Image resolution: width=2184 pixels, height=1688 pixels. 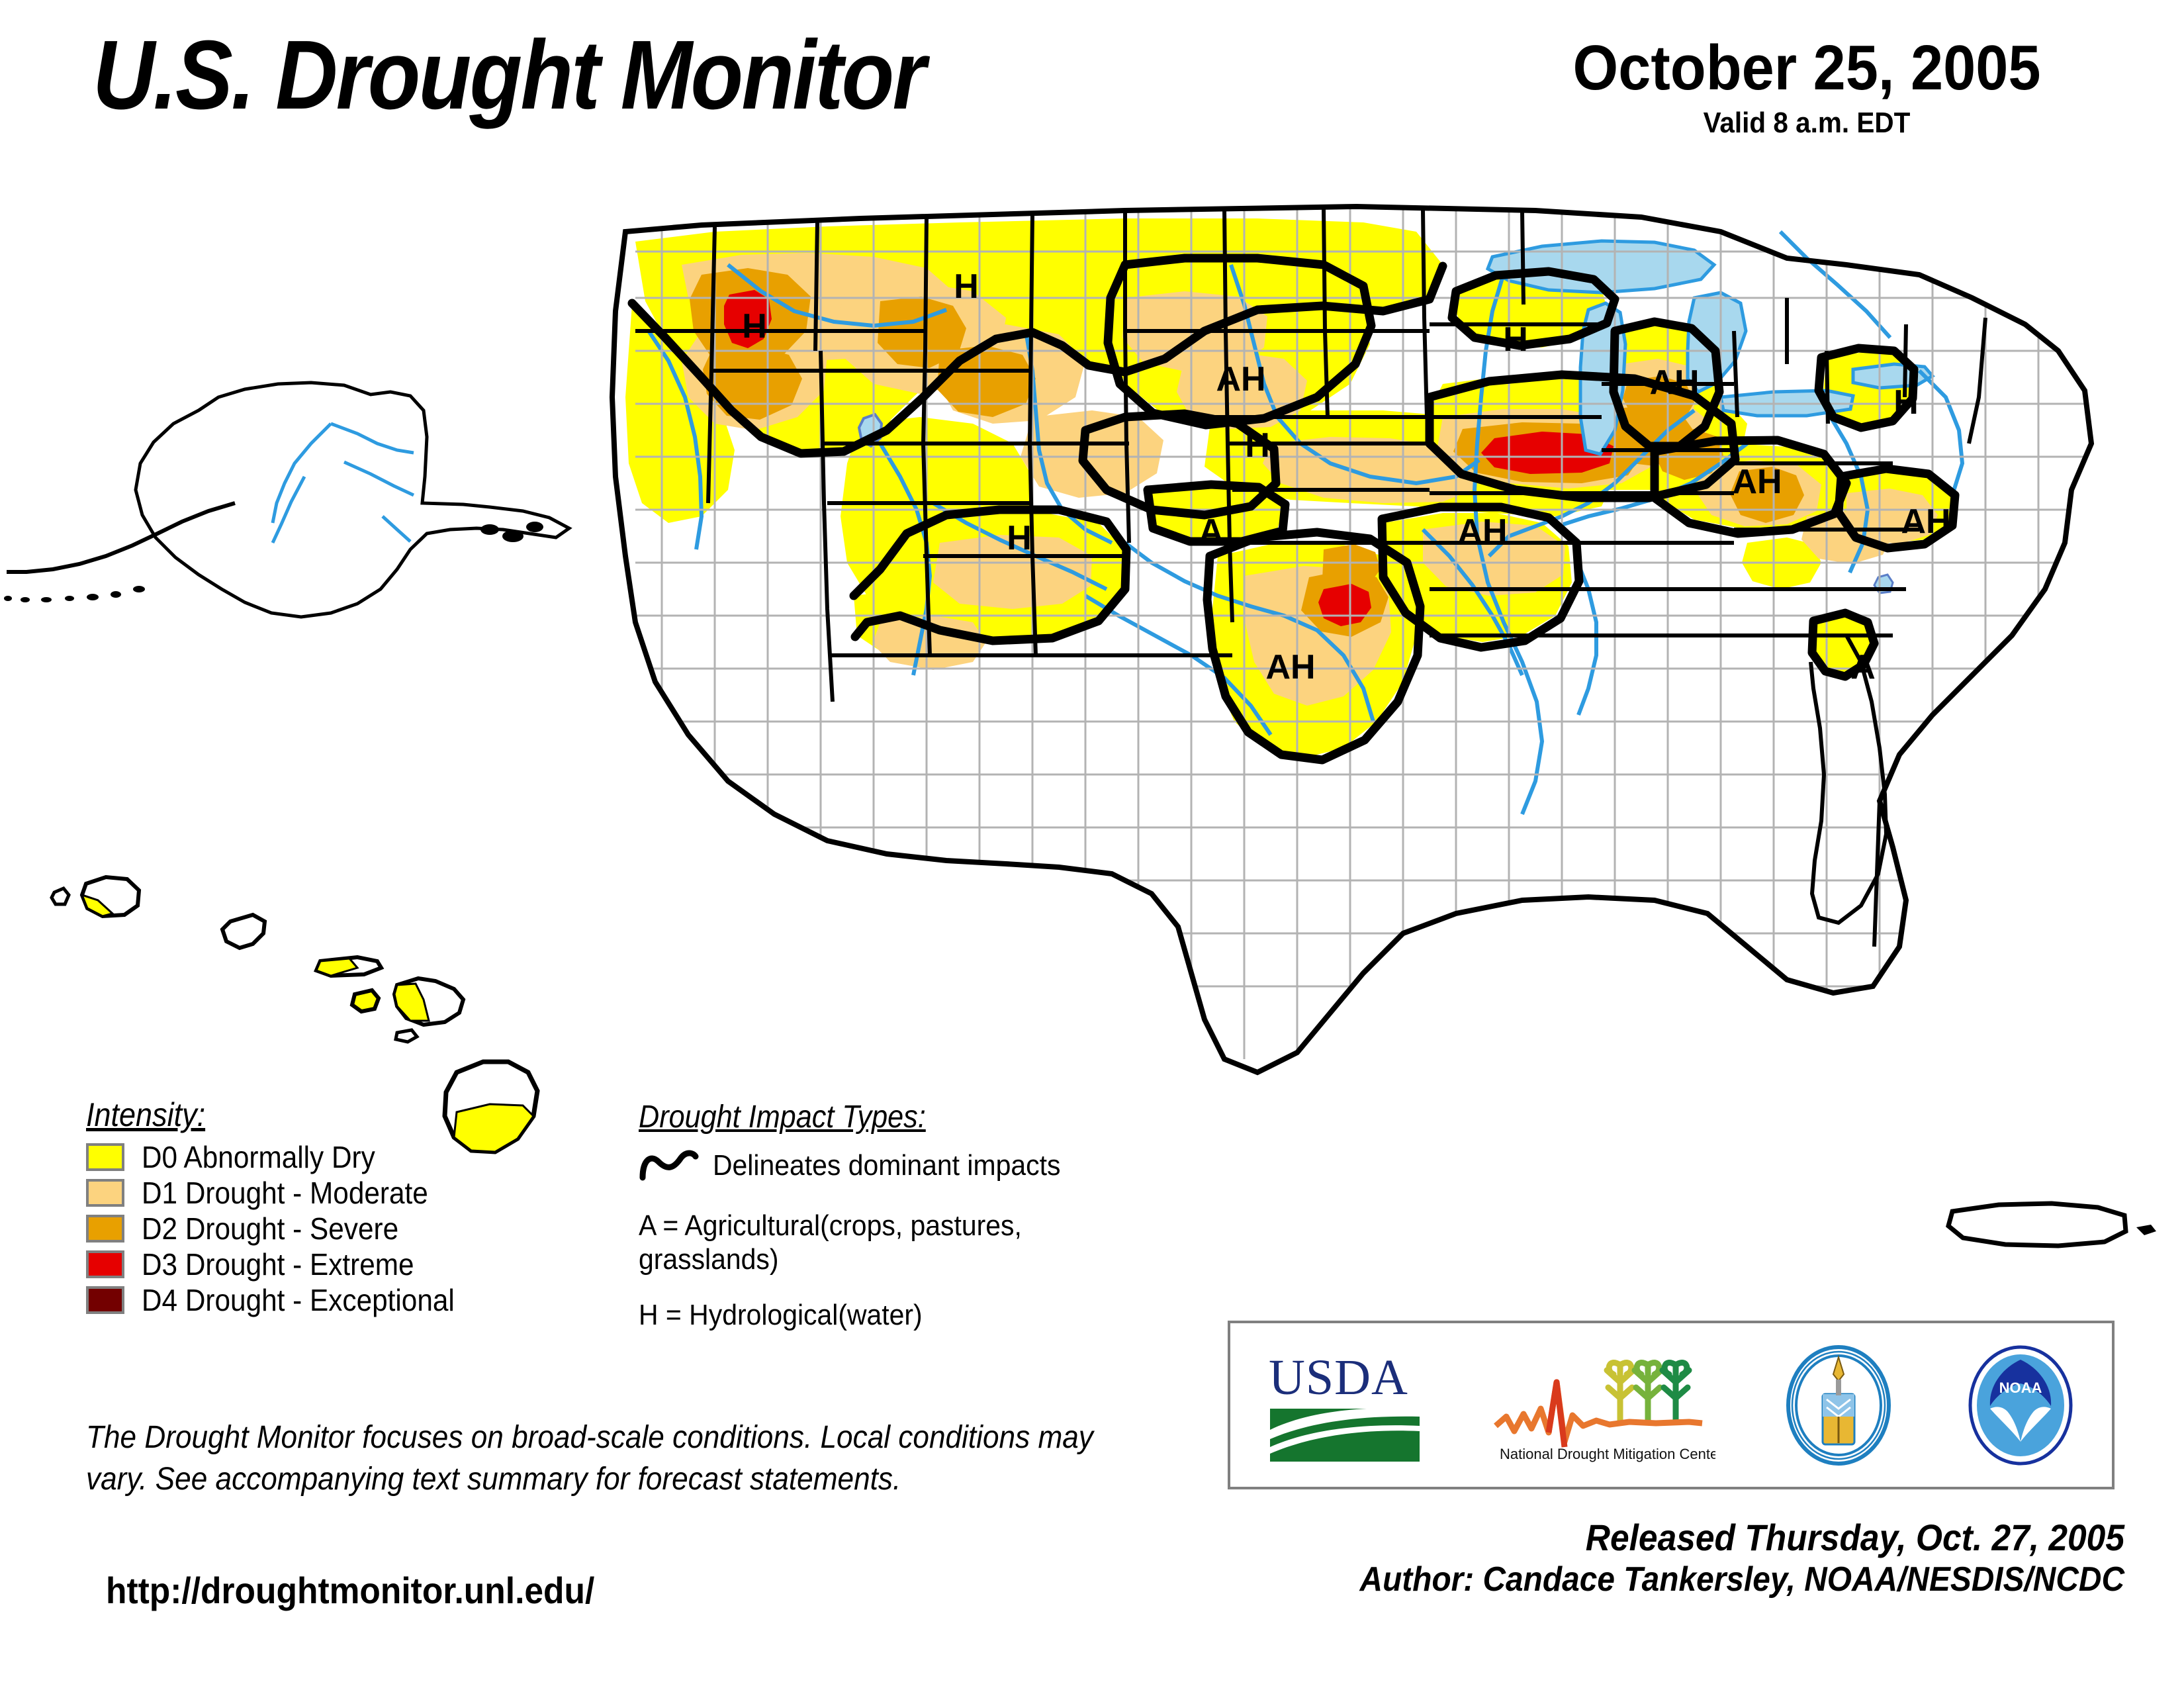 I want to click on valid-date-block: October 25, 2005 Valid 8 a.m. EDT, so click(x=1806, y=88).